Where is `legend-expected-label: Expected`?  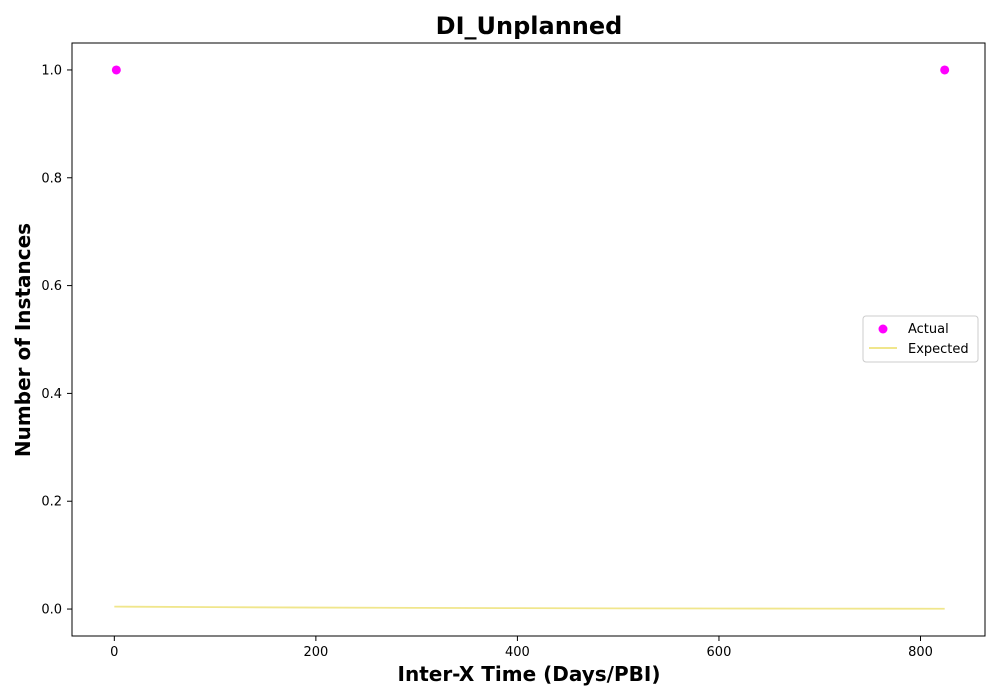 legend-expected-label: Expected is located at coordinates (938, 349).